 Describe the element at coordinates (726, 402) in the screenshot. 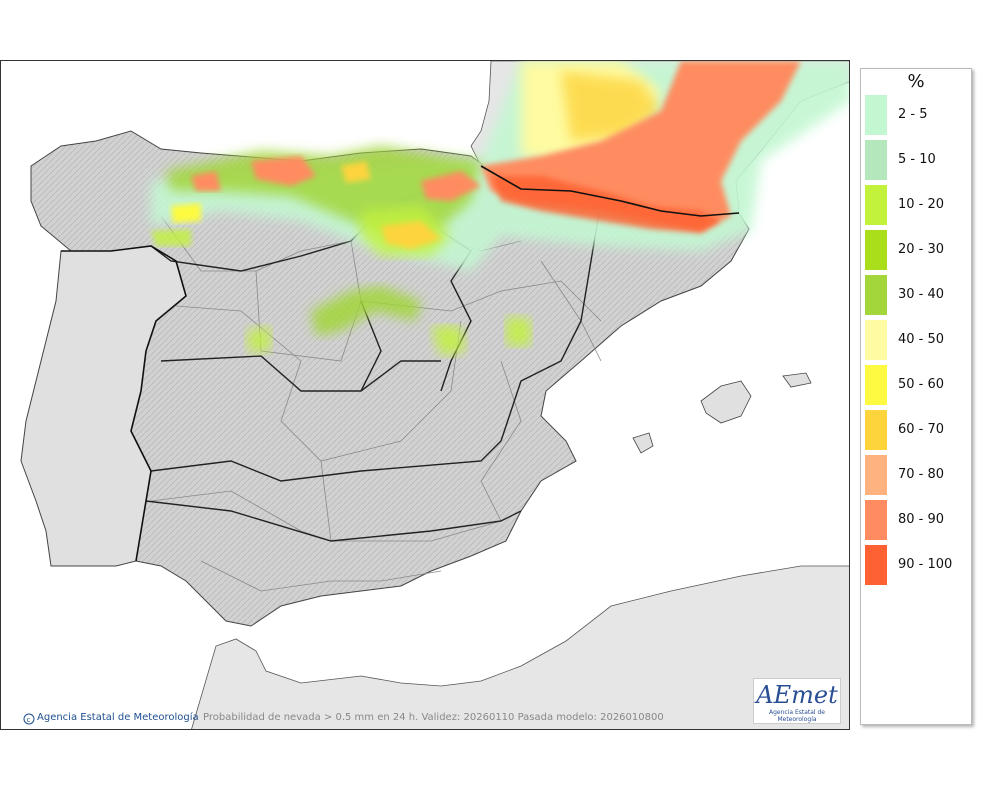

I see `mallorca` at that location.